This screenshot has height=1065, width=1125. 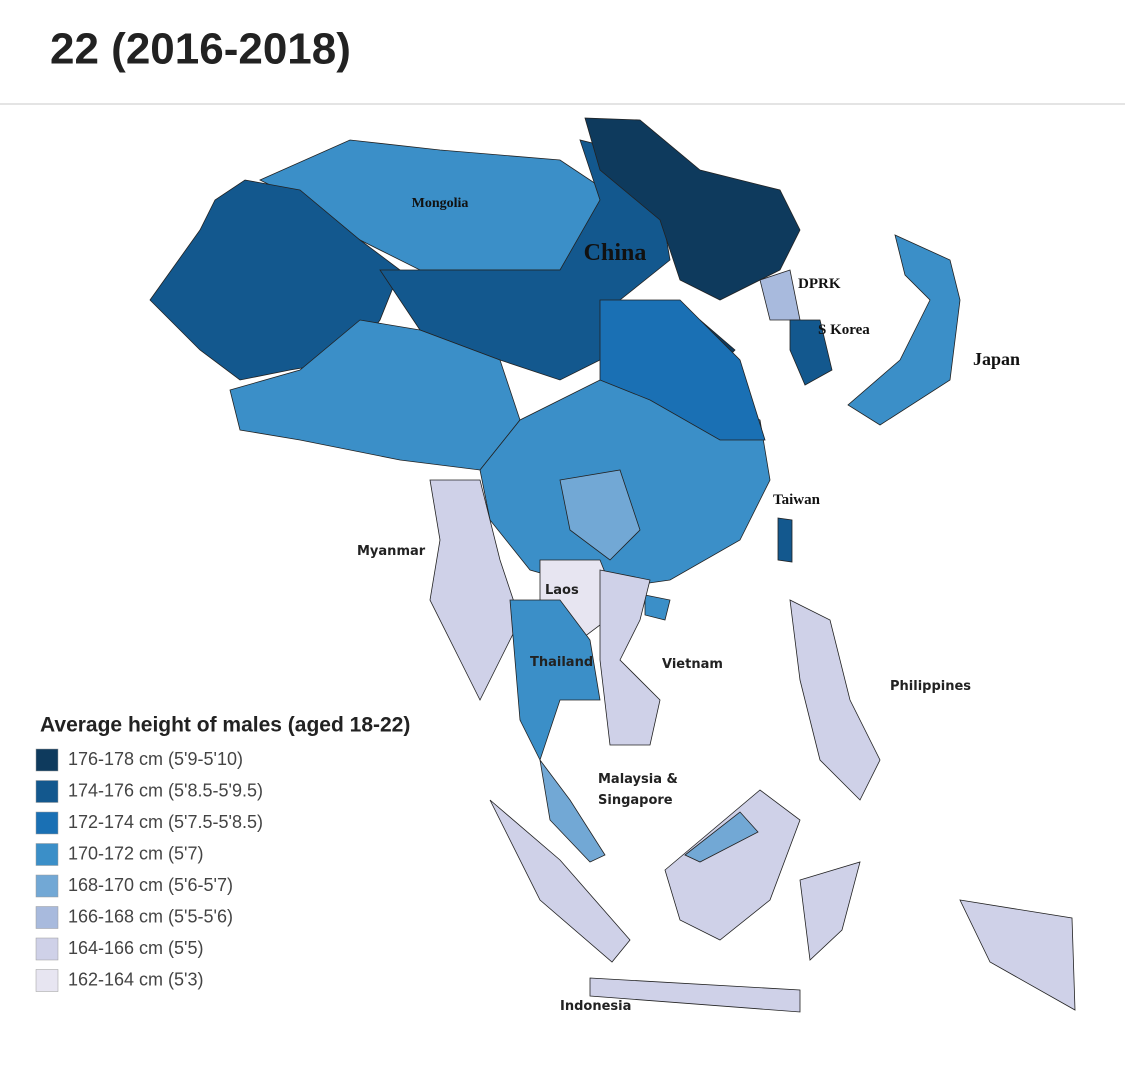 What do you see at coordinates (996, 359) in the screenshot?
I see `country-label: Japan` at bounding box center [996, 359].